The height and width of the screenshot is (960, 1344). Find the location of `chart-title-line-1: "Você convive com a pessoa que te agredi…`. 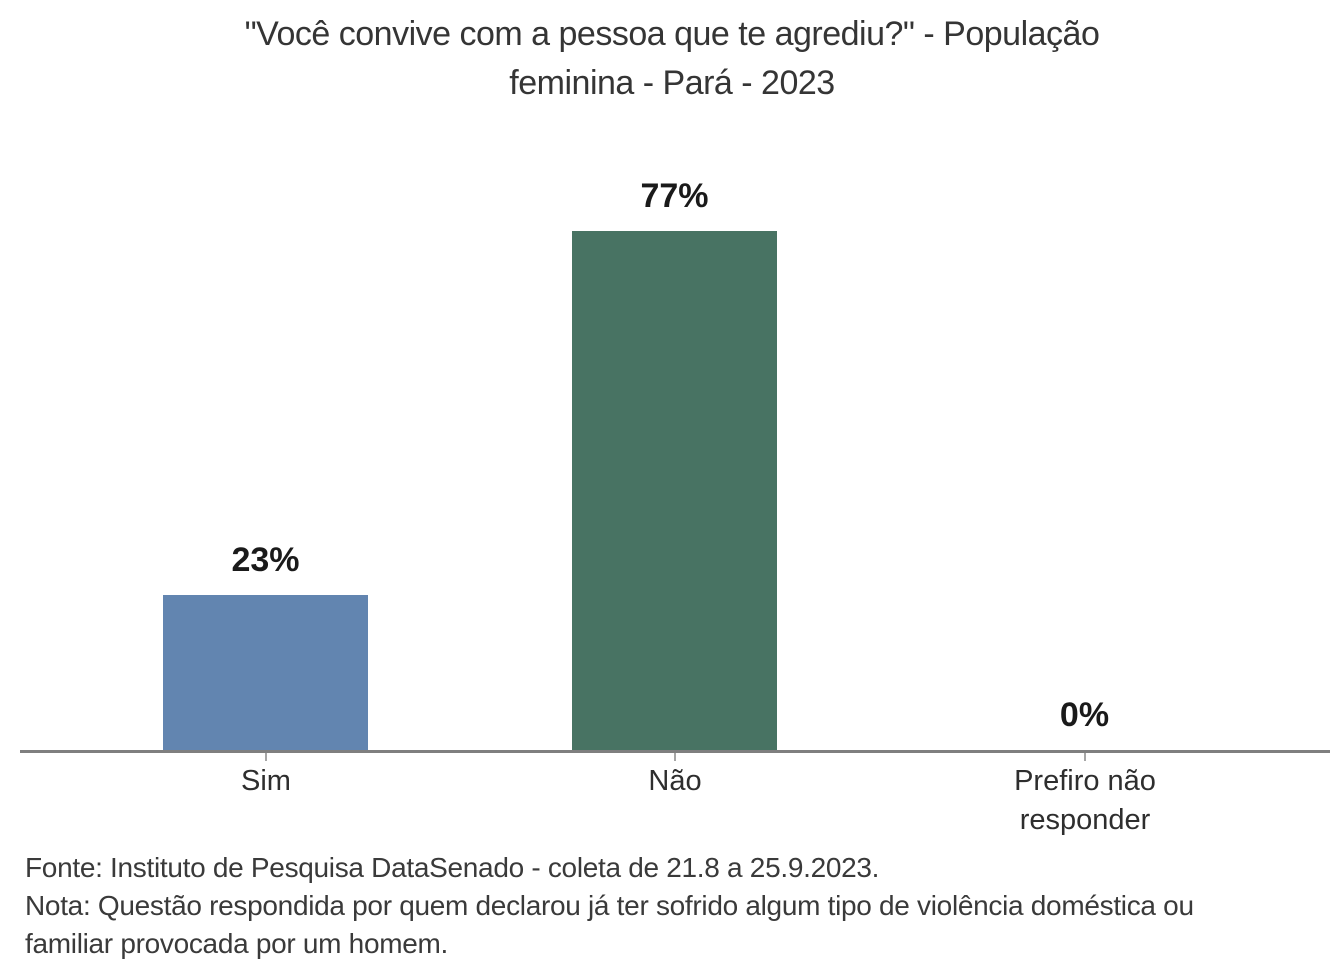

chart-title-line-1: "Você convive com a pessoa que te agredi… is located at coordinates (672, 34).